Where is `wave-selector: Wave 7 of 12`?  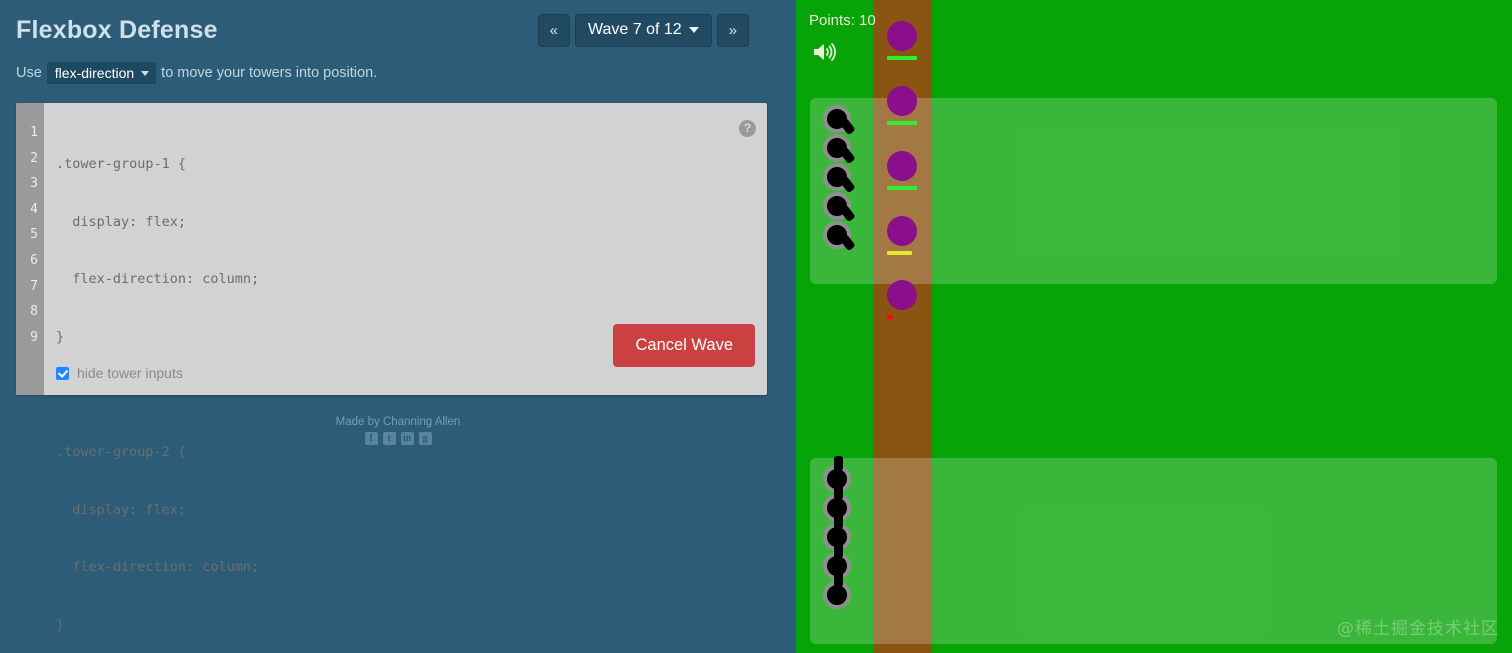
wave-selector: Wave 7 of 12 is located at coordinates (643, 30).